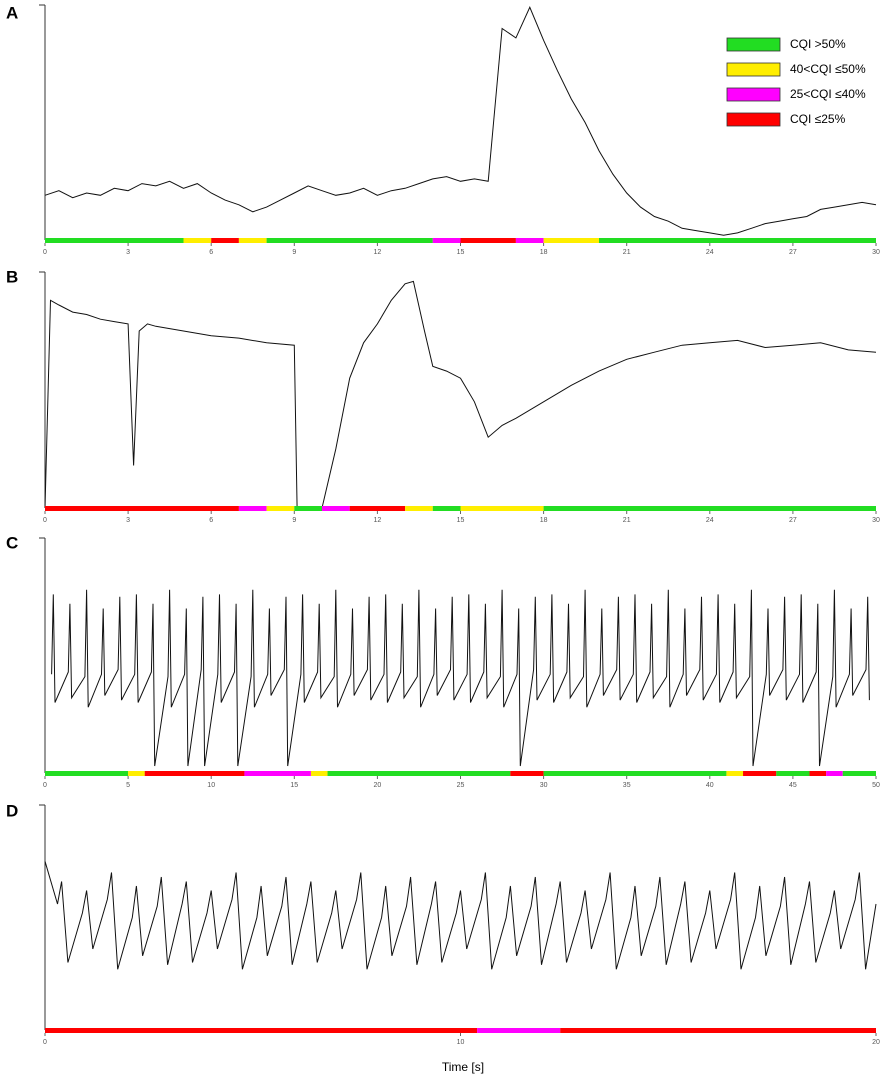  Describe the element at coordinates (12, 12) in the screenshot. I see `panel-label: A` at that location.